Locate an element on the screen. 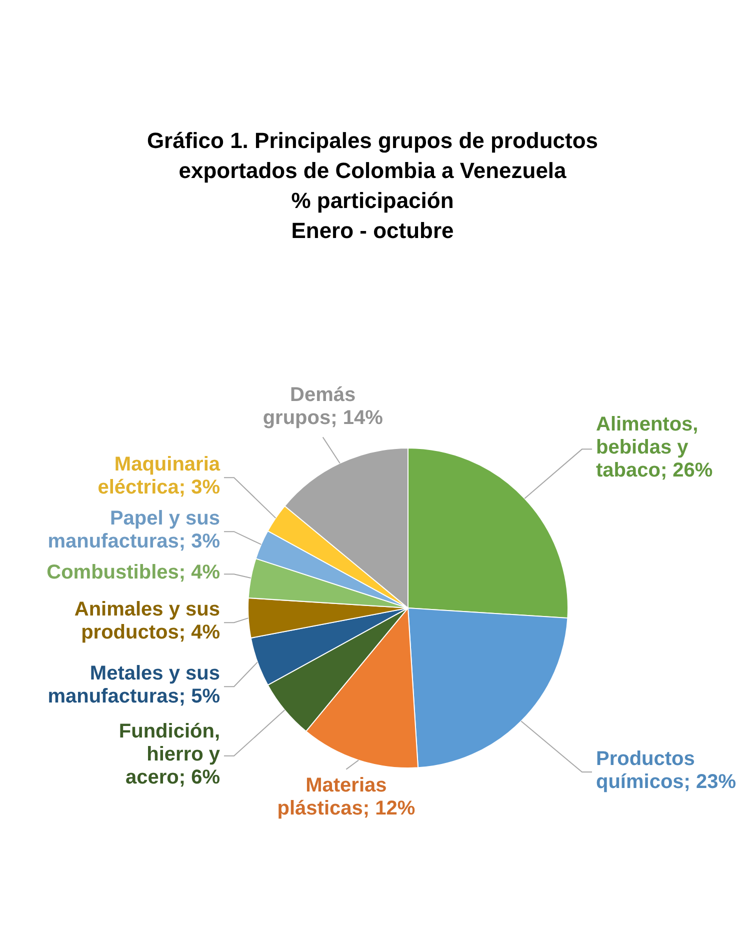 Image resolution: width=745 pixels, height=933 pixels. slice-label: Materias plásticas; 12% is located at coordinates (346, 797).